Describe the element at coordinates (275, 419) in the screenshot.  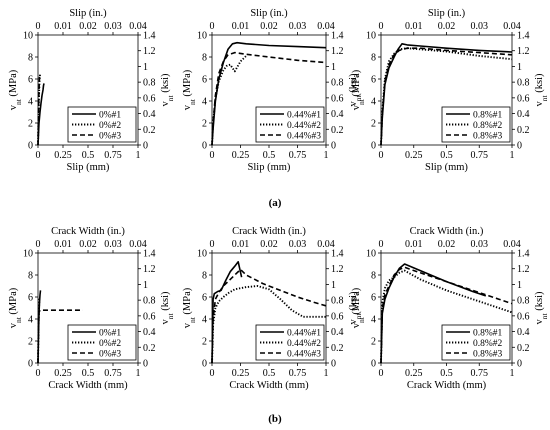
I see `caption-b: (b)` at that location.